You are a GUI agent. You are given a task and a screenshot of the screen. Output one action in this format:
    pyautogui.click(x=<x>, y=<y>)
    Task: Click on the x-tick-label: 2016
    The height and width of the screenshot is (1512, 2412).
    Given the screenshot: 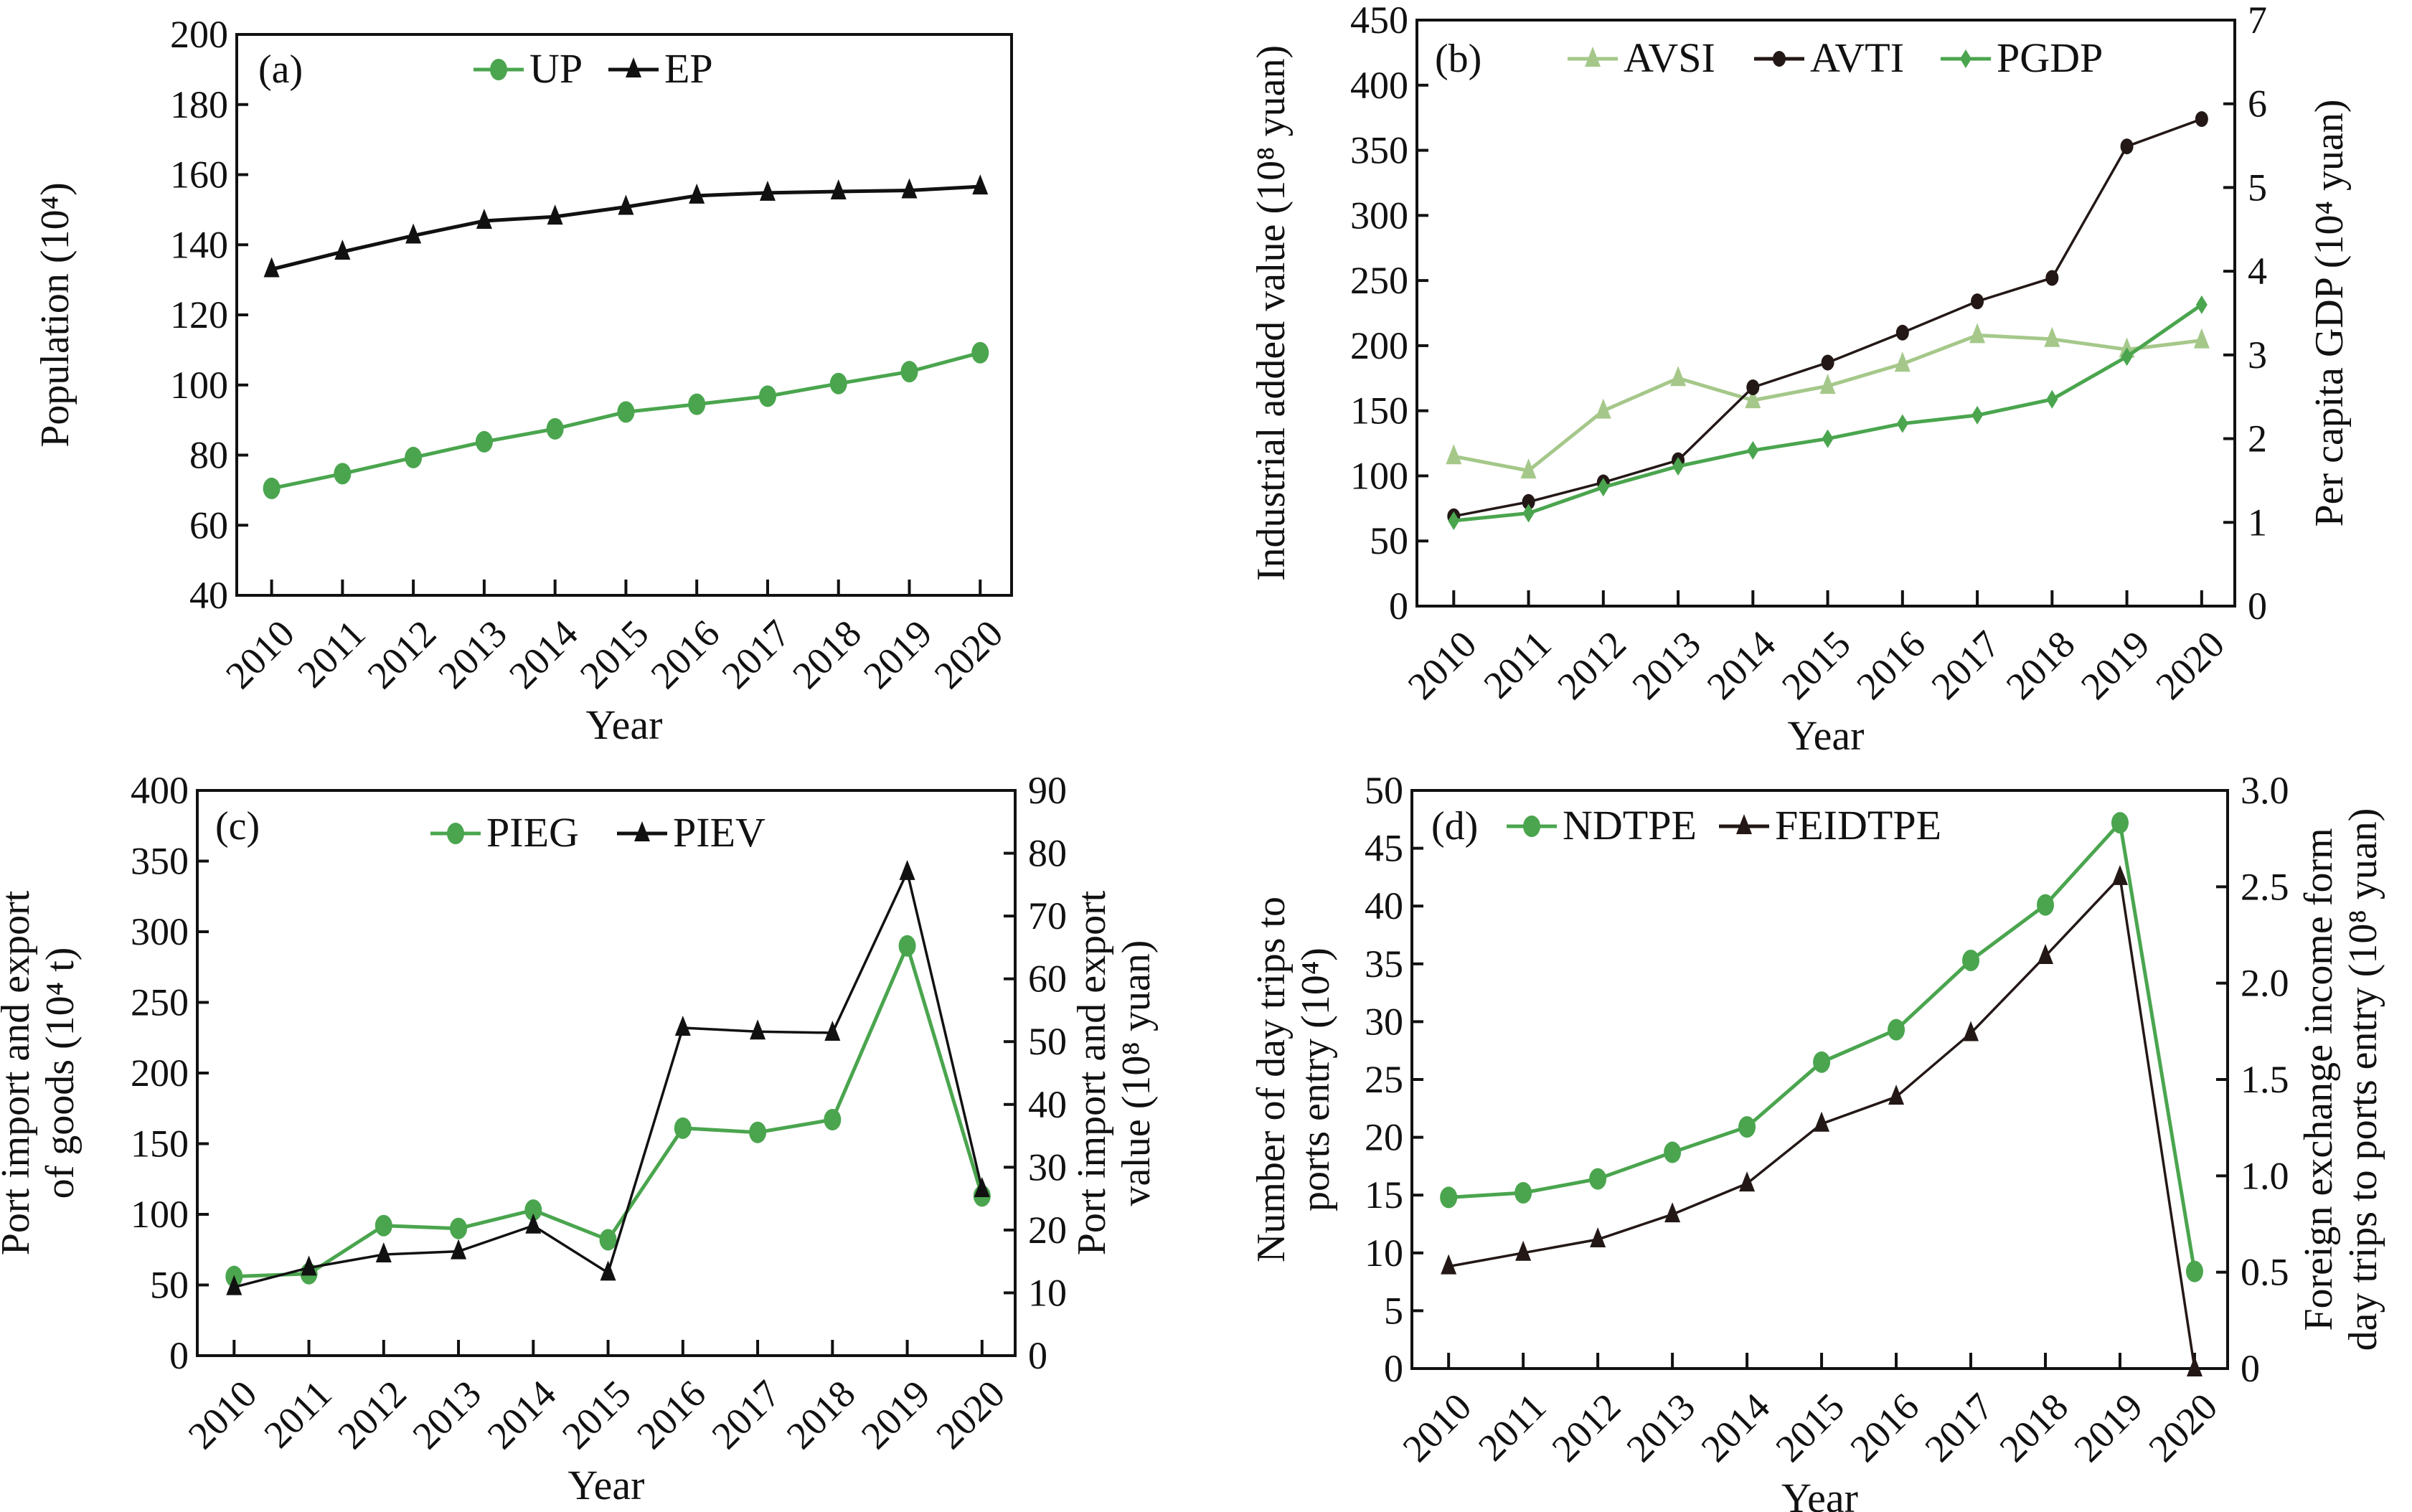 What is the action you would take?
    pyautogui.click(x=686, y=654)
    